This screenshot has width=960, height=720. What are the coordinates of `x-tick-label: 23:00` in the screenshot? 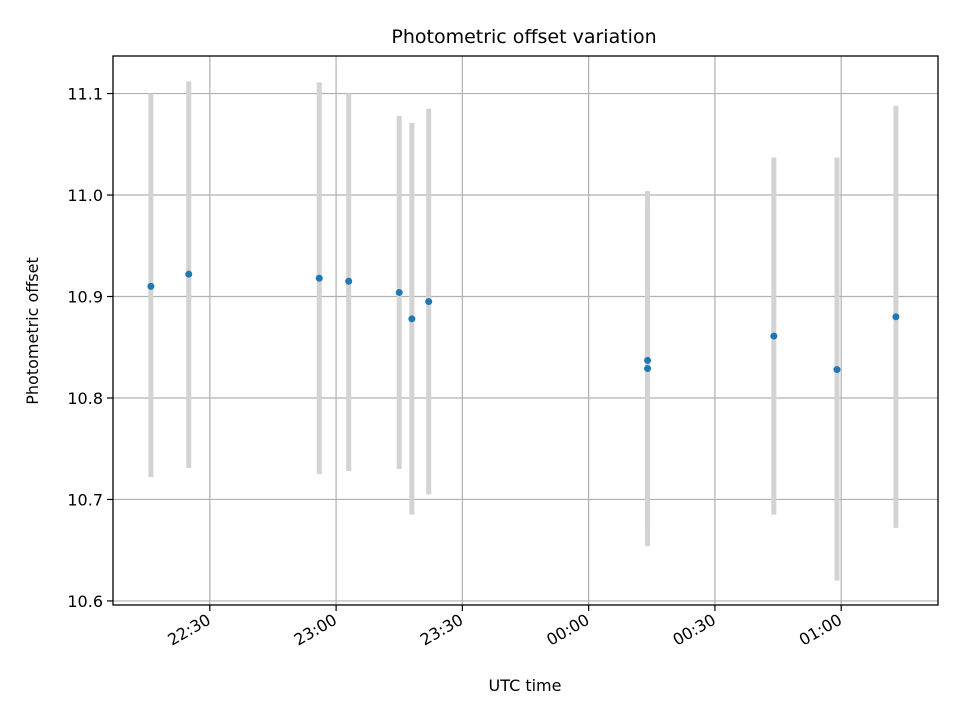 It's located at (315, 630).